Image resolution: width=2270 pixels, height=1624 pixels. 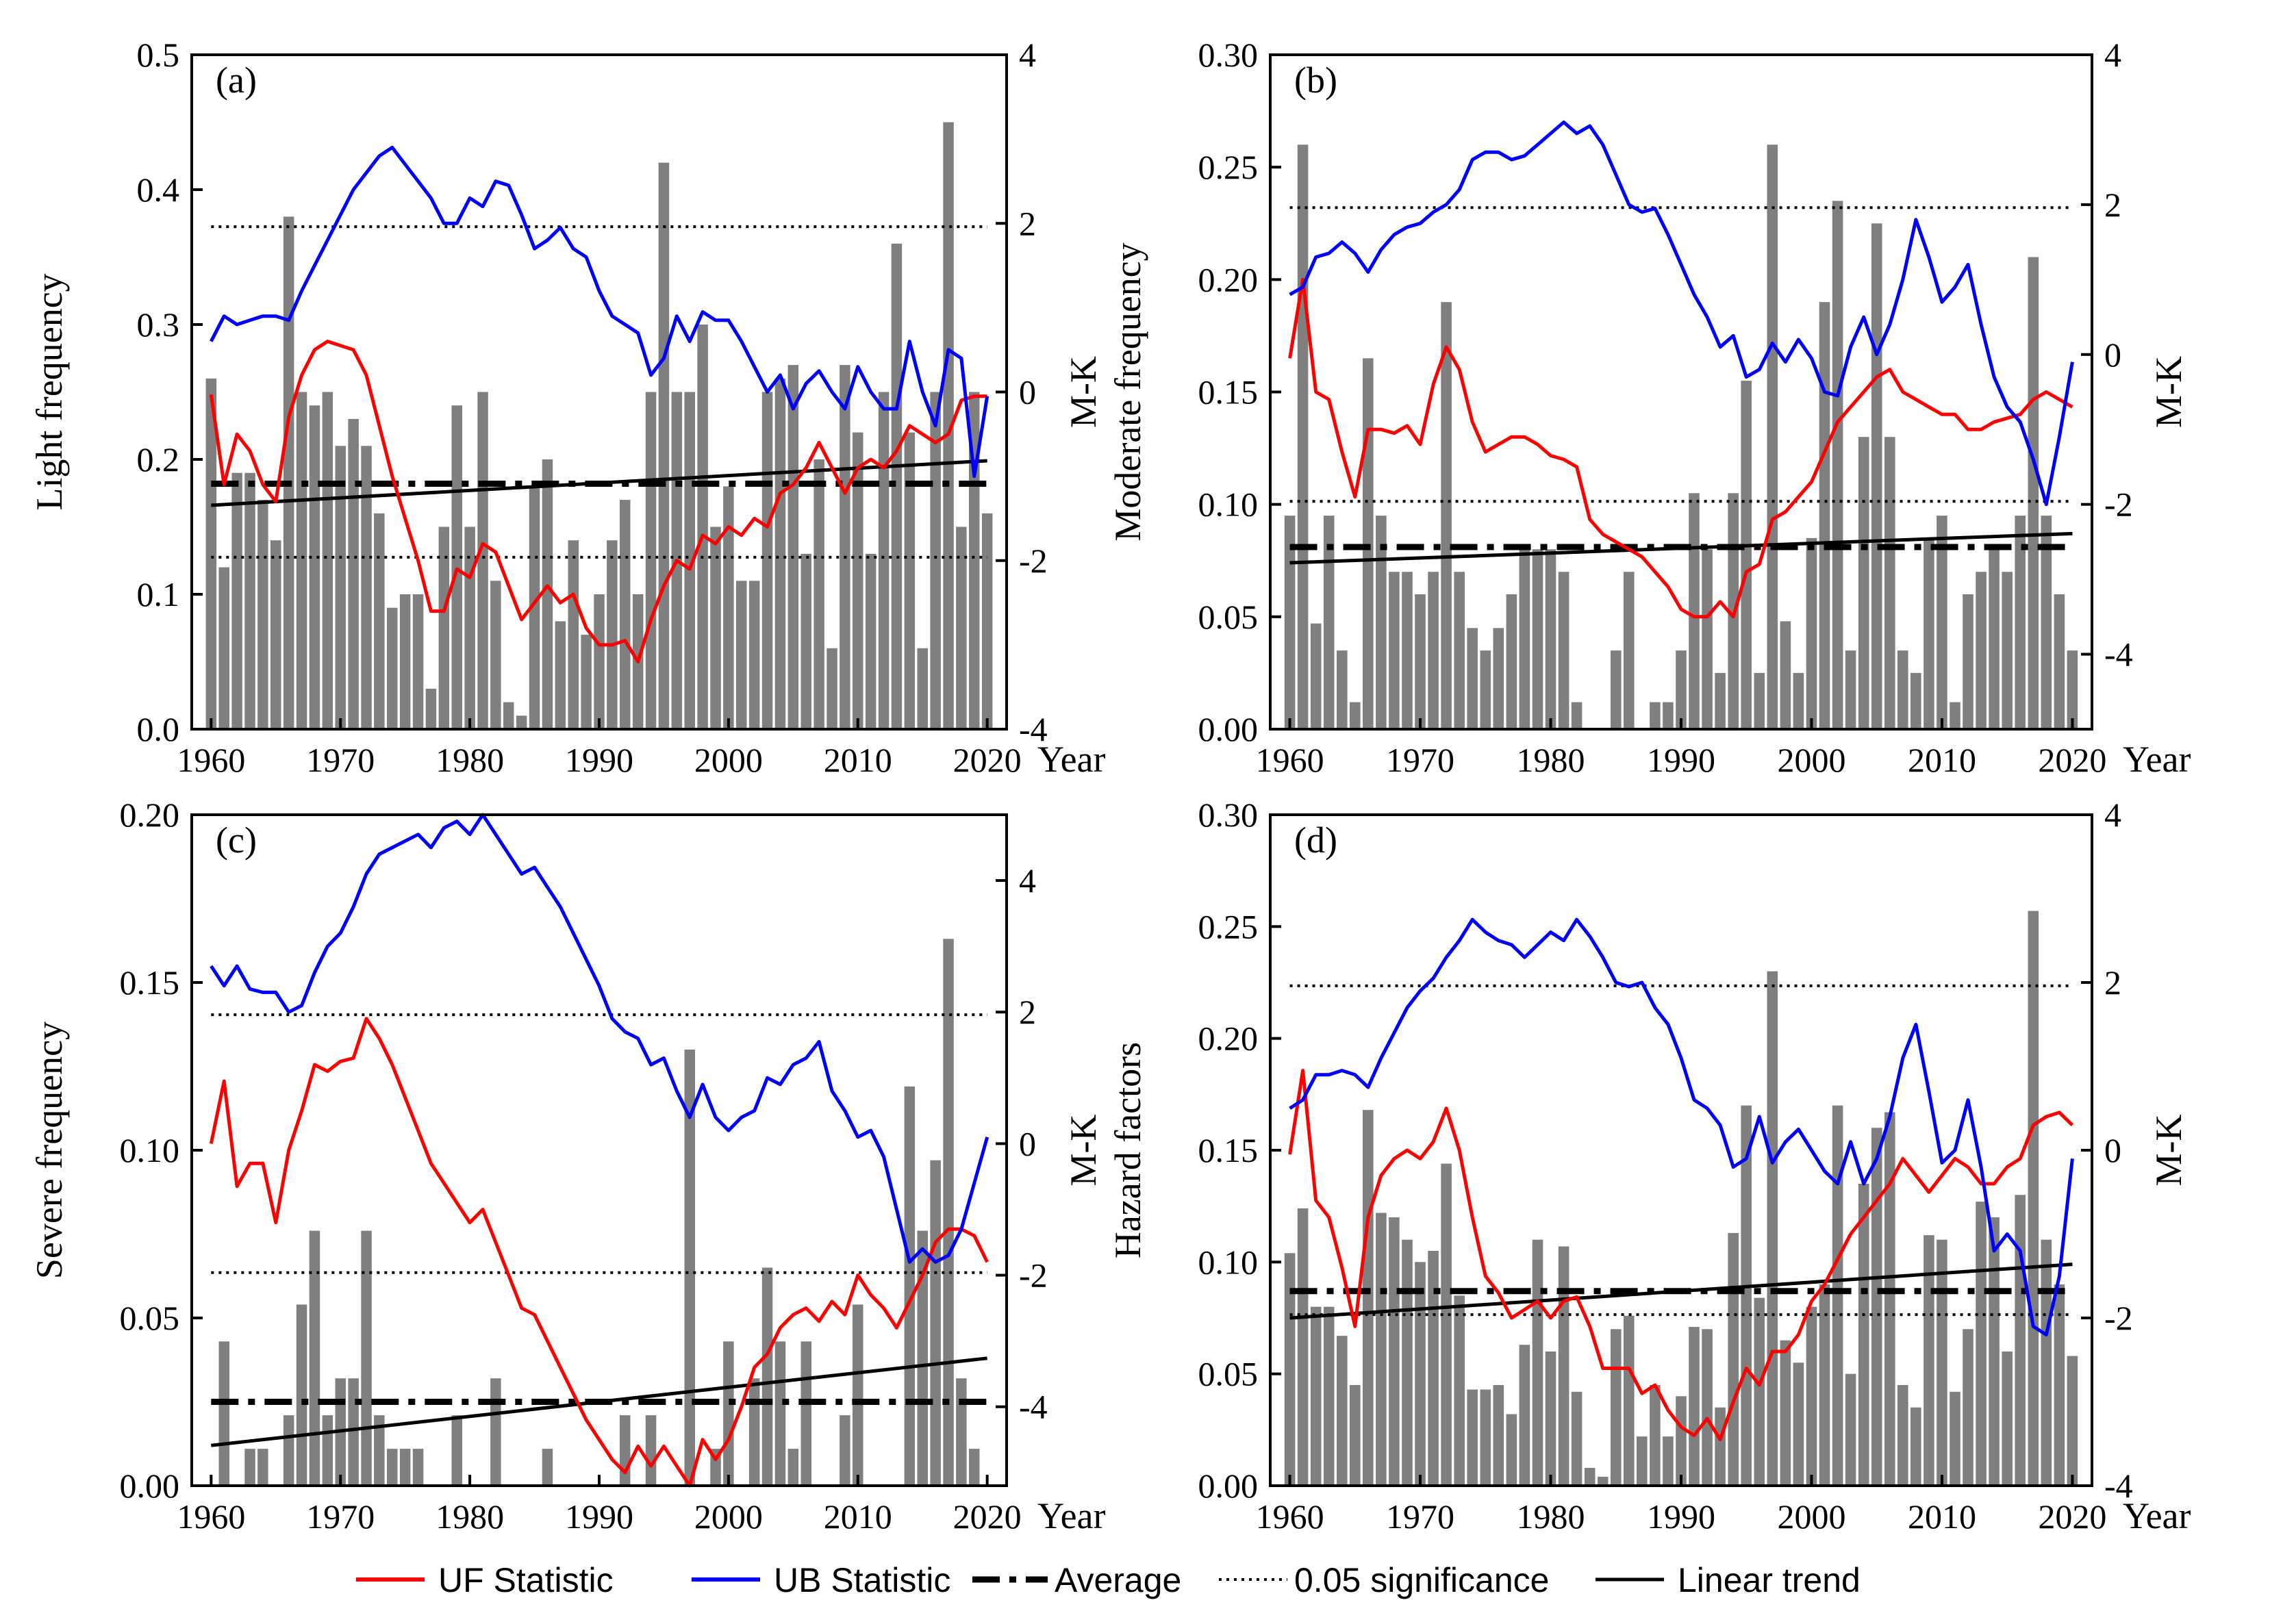 What do you see at coordinates (1228, 729) in the screenshot?
I see `y-tick-label: 0.00` at bounding box center [1228, 729].